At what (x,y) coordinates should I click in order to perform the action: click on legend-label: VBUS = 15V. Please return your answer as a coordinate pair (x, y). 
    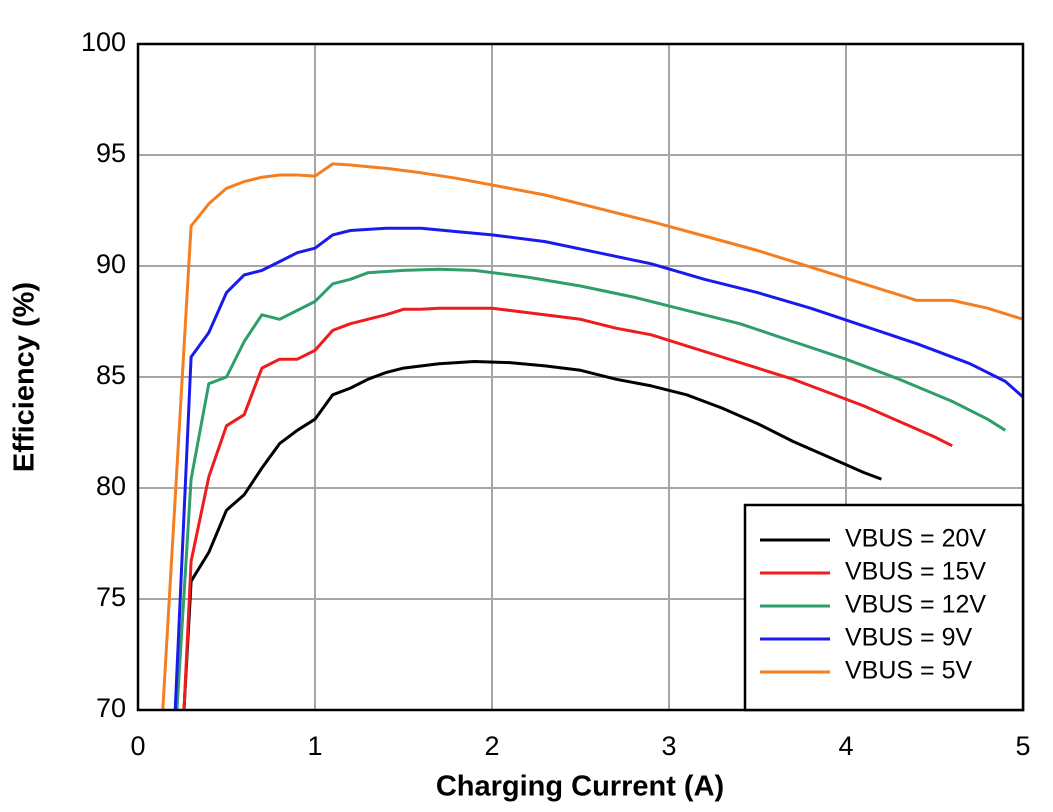
    Looking at the image, I should click on (915, 572).